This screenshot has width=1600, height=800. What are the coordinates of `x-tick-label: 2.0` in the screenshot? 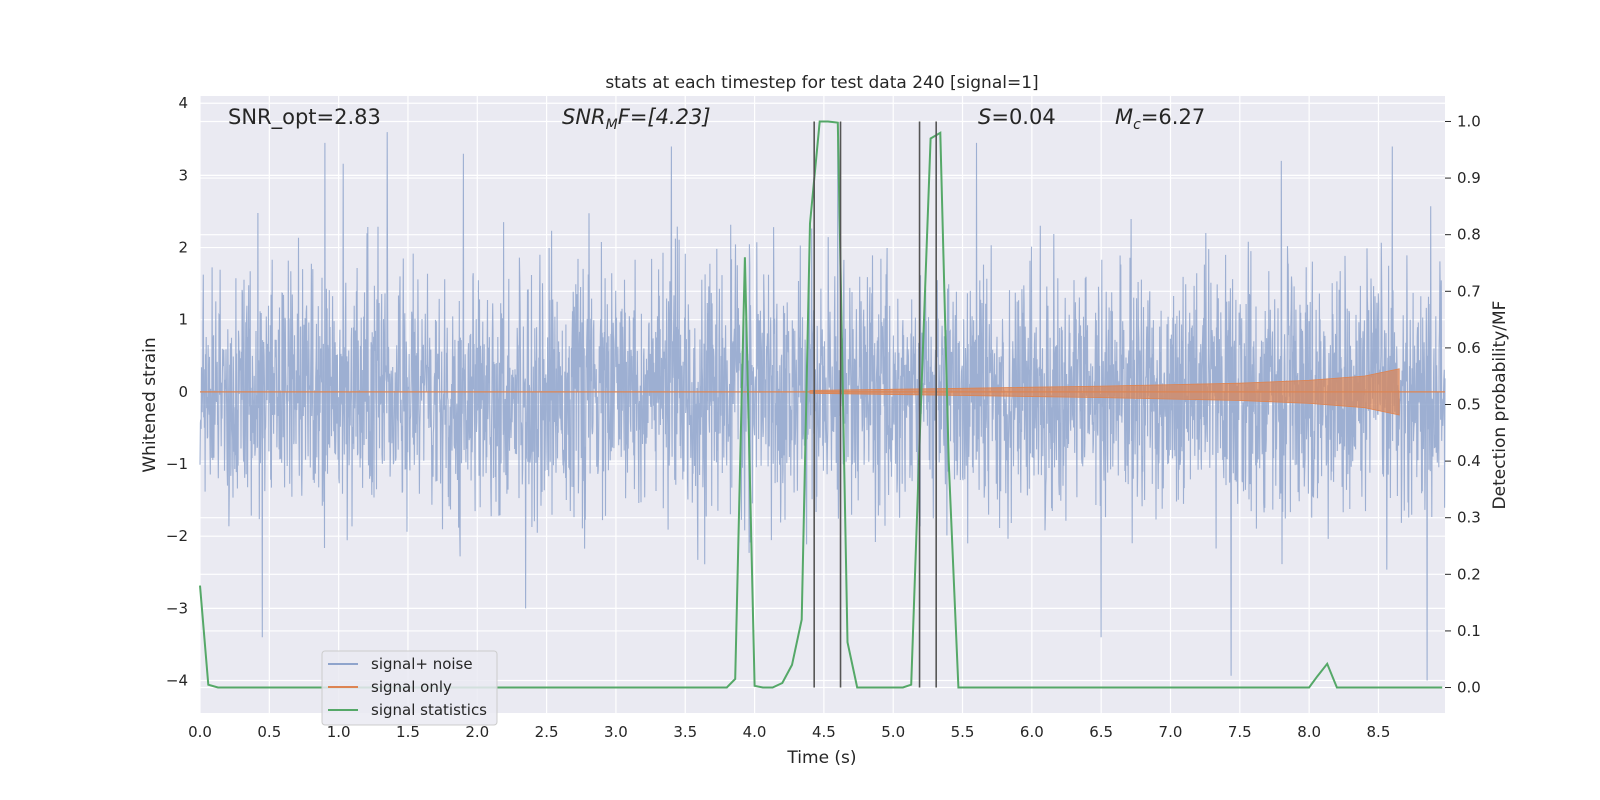 It's located at (477, 732).